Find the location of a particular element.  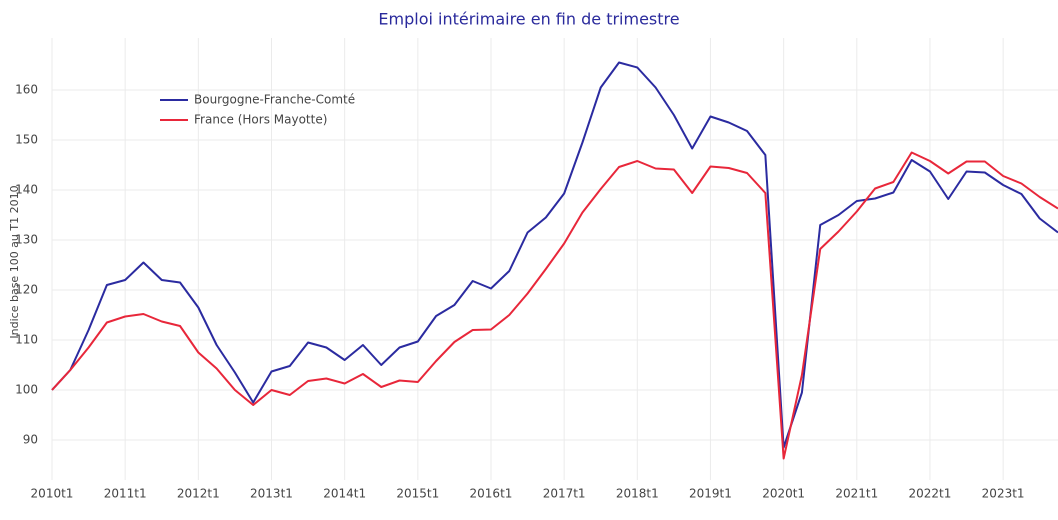

x-tick-label: 2015t1 is located at coordinates (417, 494).